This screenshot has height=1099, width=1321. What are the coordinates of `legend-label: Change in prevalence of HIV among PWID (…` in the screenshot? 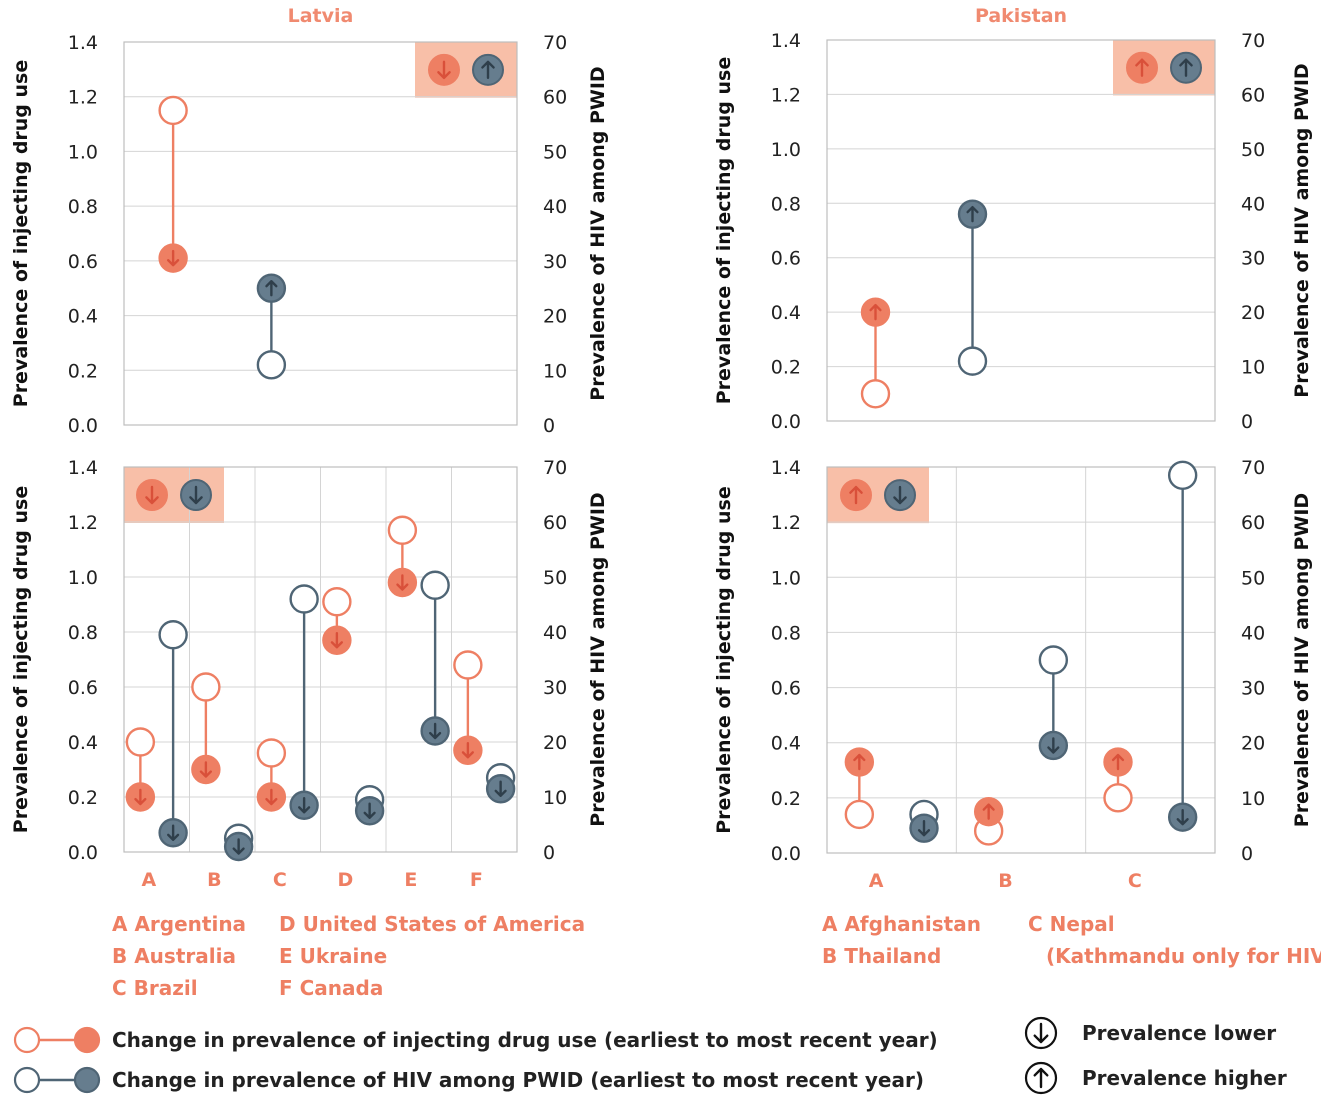 It's located at (518, 1080).